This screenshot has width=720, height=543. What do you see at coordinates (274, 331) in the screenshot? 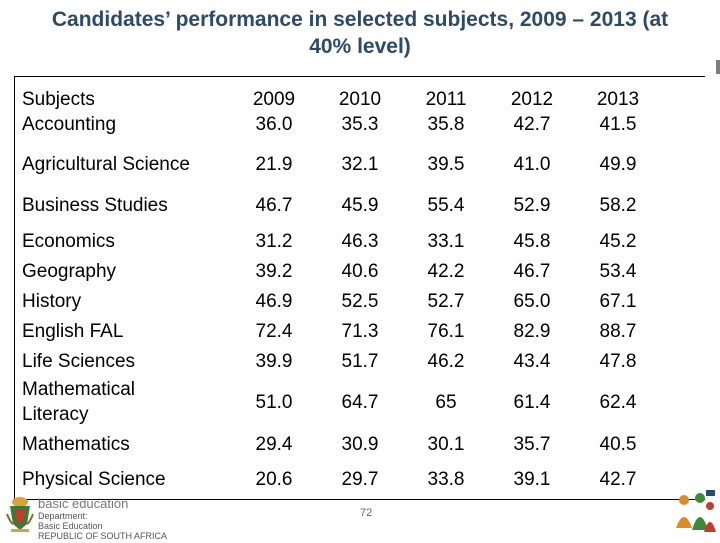
I see `value-cell: 72.4` at bounding box center [274, 331].